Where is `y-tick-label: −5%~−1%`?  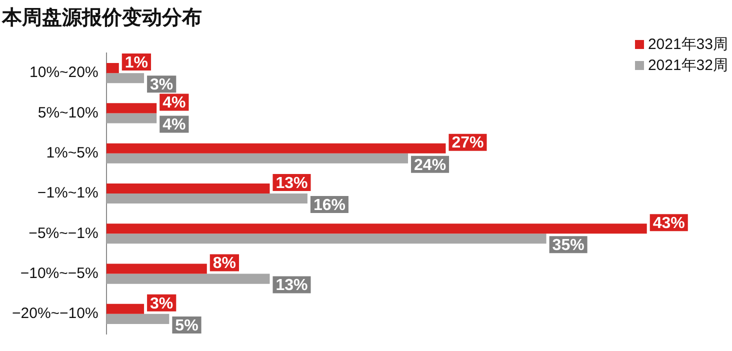 y-tick-label: −5%~−1% is located at coordinates (63, 233).